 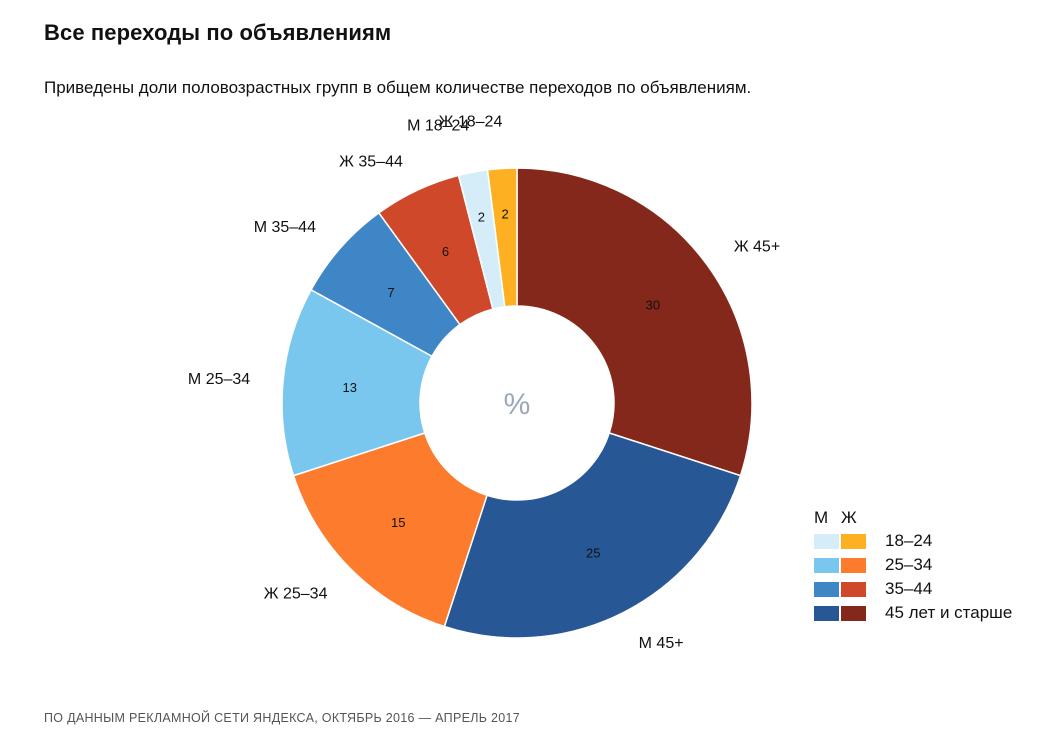 I want to click on legend-header-male: М, so click(x=821, y=517).